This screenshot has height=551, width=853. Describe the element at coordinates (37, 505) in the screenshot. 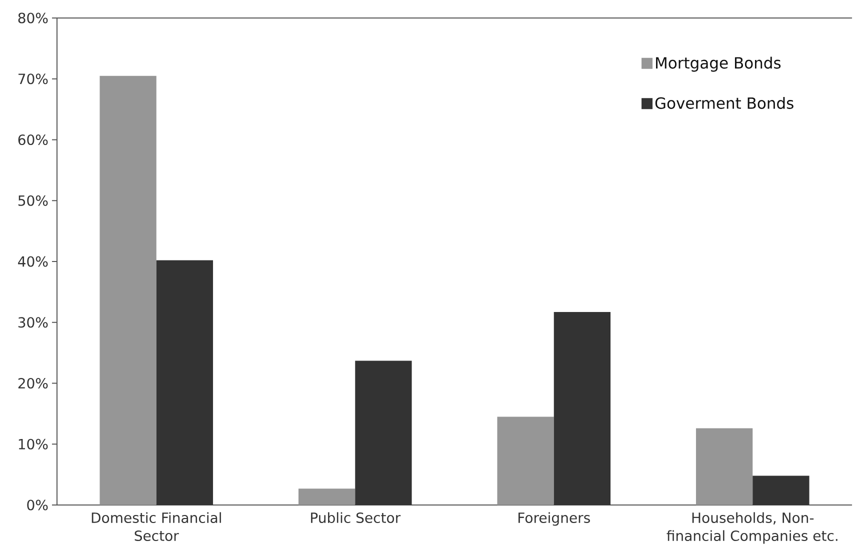

I see `y-tick-label: 0%` at that location.